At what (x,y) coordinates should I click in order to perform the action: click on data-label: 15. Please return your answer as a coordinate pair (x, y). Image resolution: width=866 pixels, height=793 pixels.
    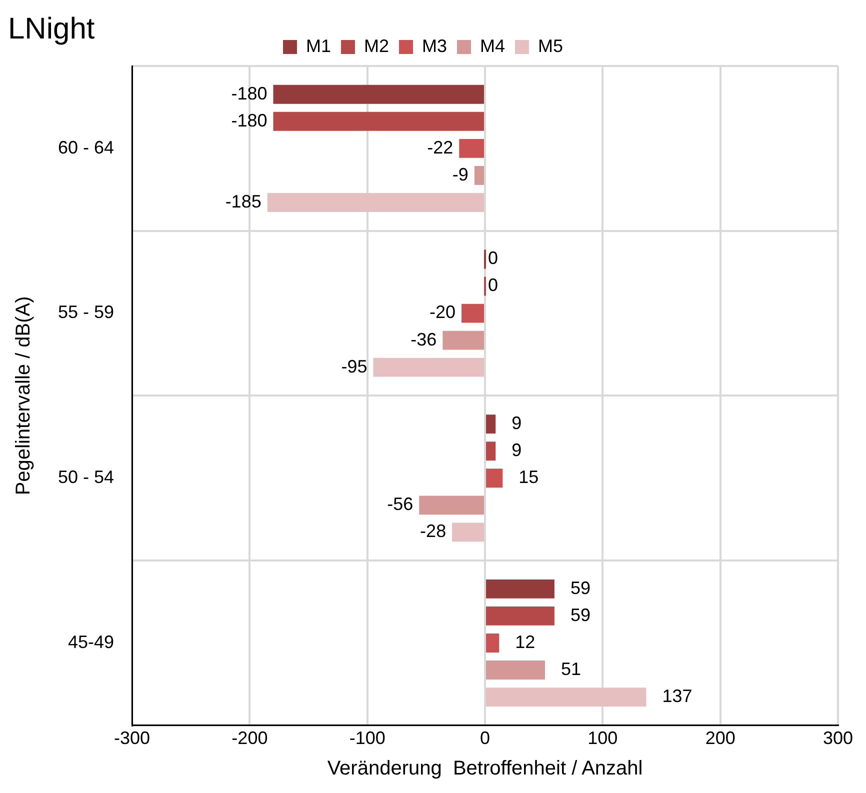
    Looking at the image, I should click on (528, 477).